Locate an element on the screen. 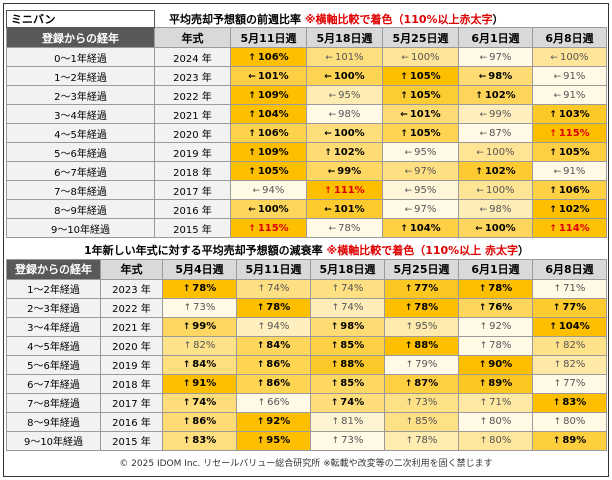 This screenshot has height=480, width=612. value-text: 106% is located at coordinates (273, 57).